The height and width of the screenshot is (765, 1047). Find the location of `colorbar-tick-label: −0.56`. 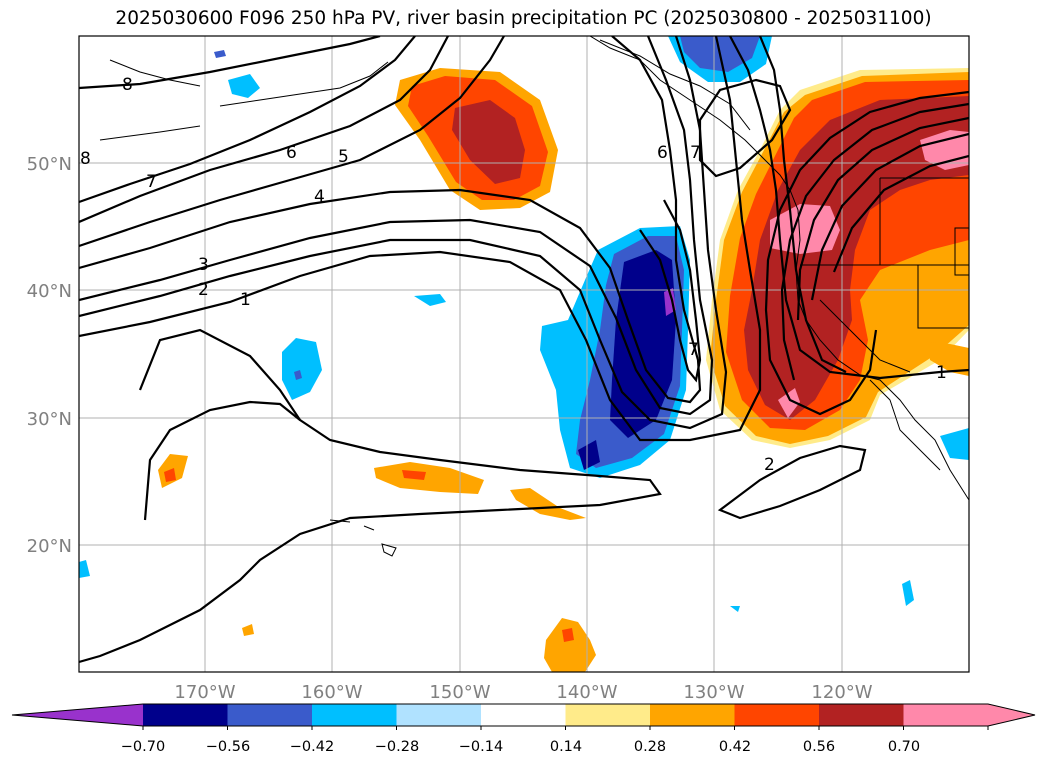

colorbar-tick-label: −0.56 is located at coordinates (228, 747).